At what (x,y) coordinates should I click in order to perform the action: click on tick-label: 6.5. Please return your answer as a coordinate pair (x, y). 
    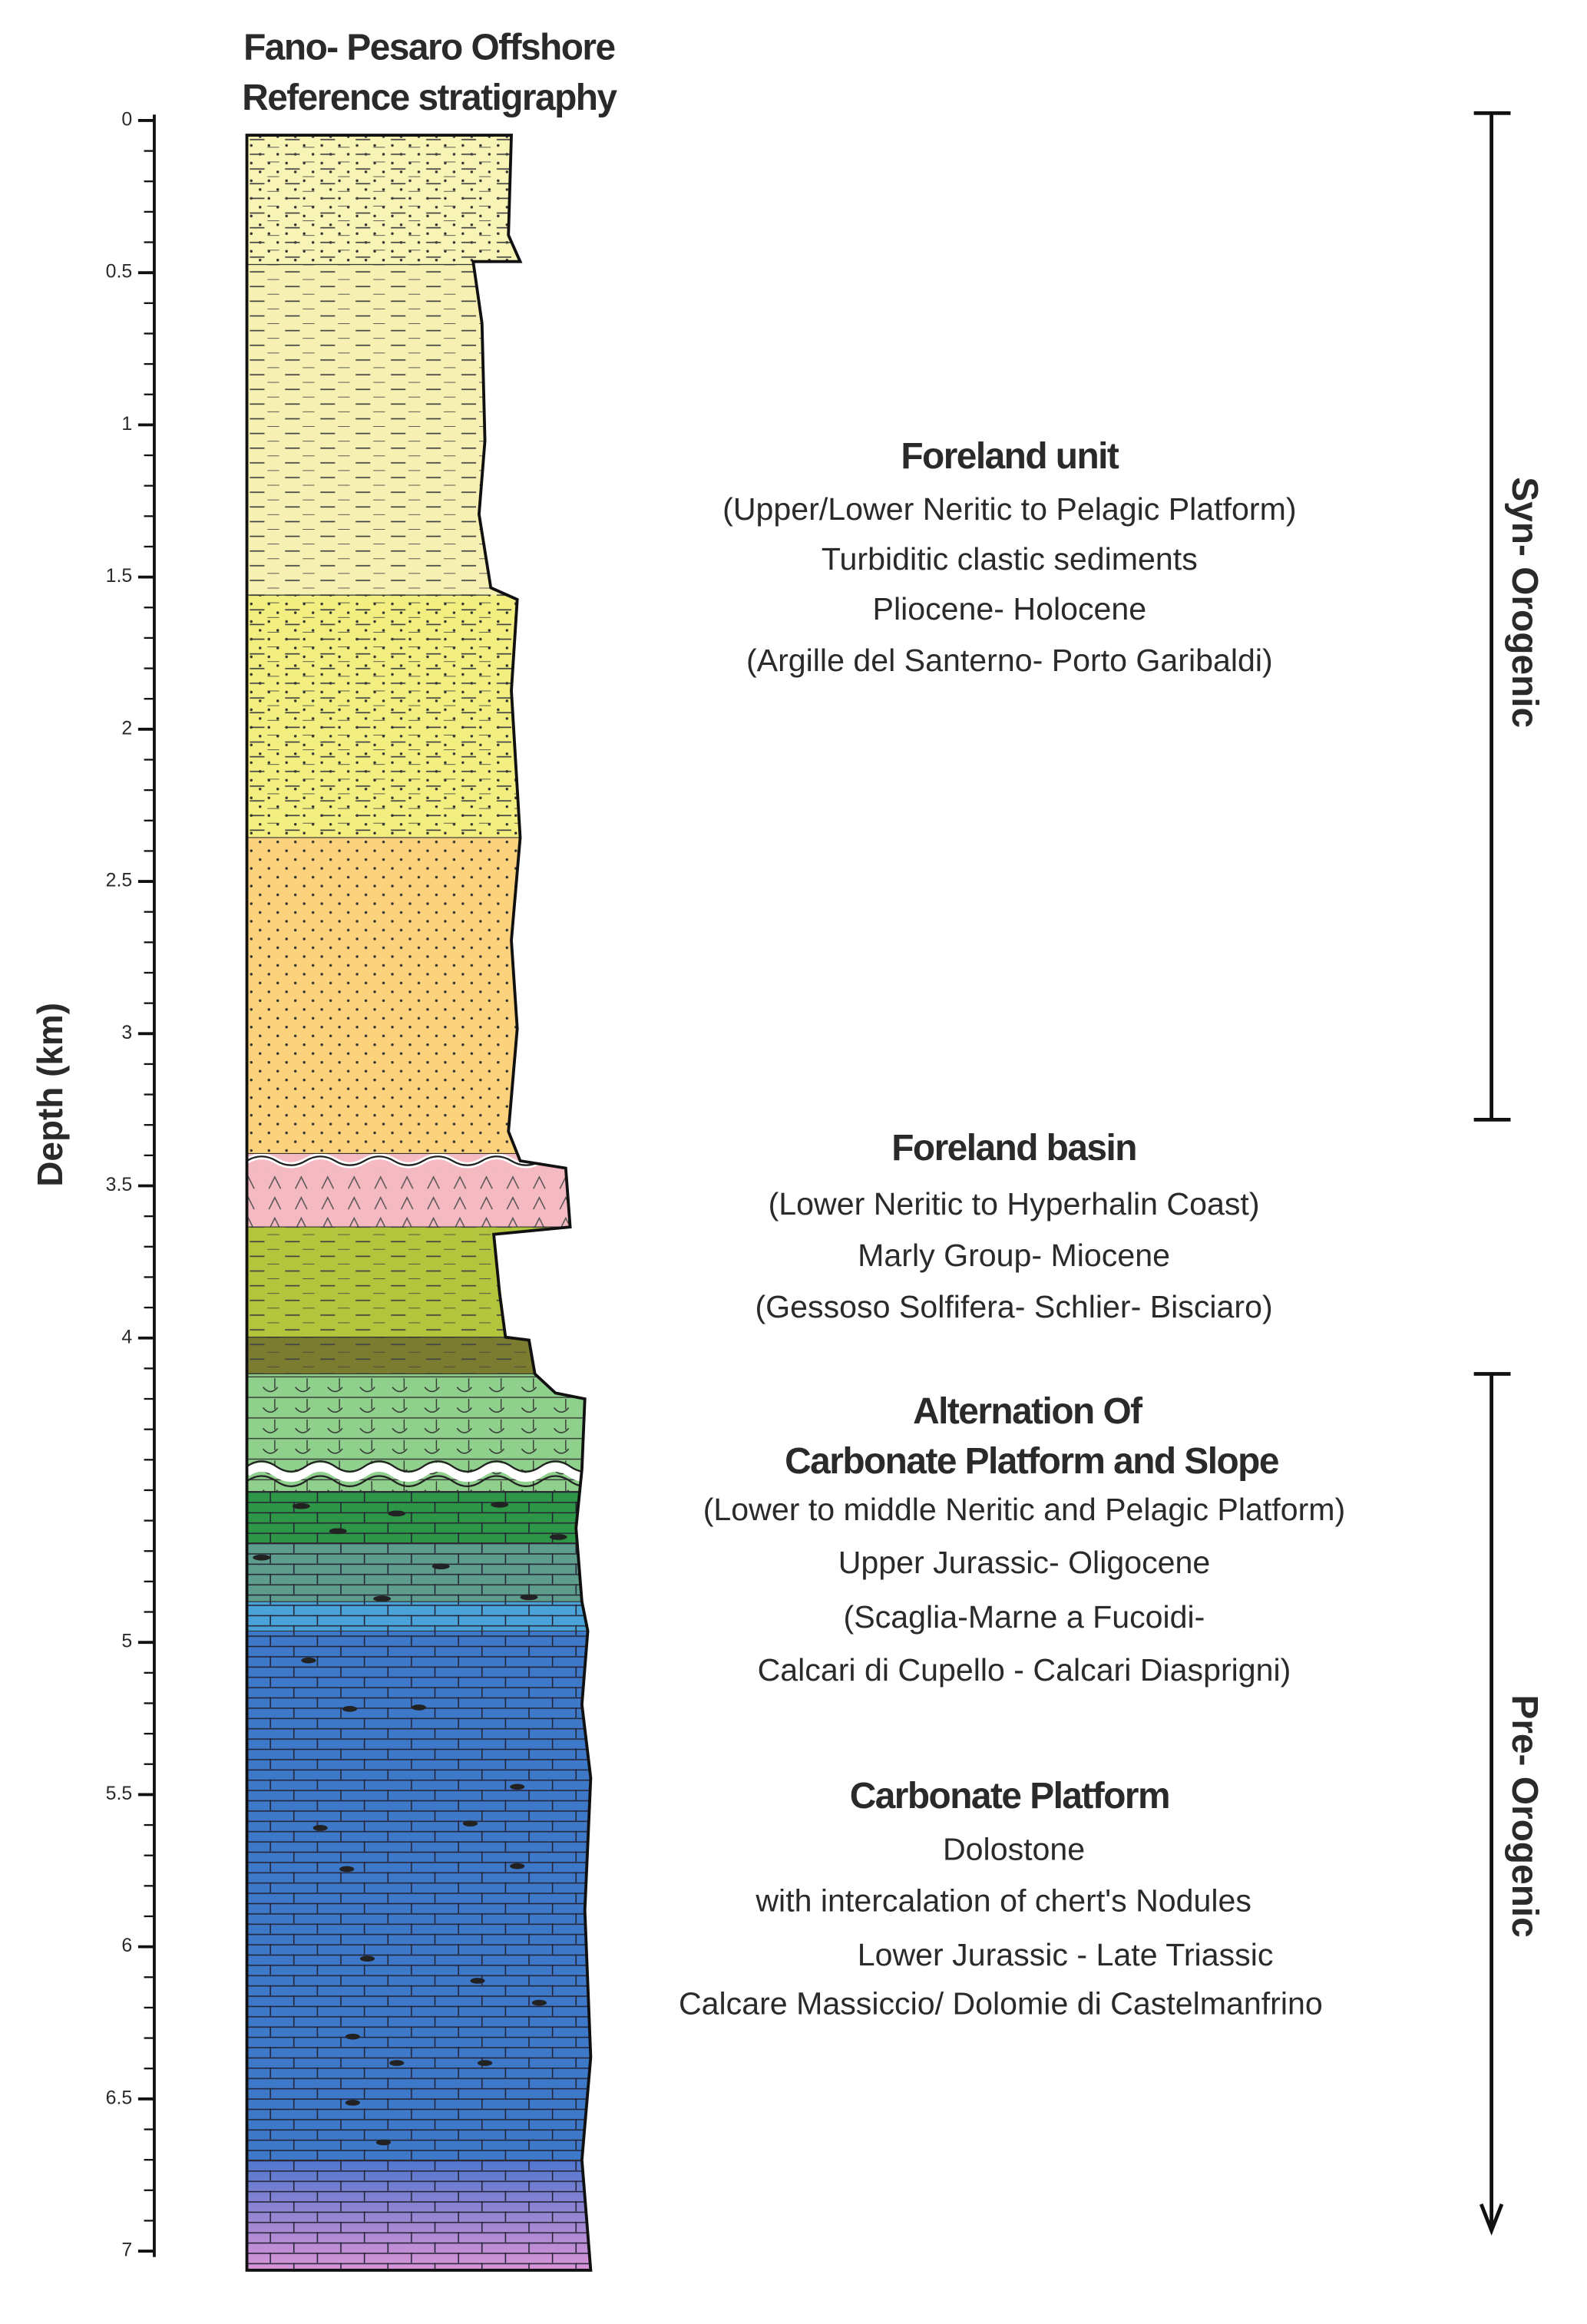
    Looking at the image, I should click on (119, 2097).